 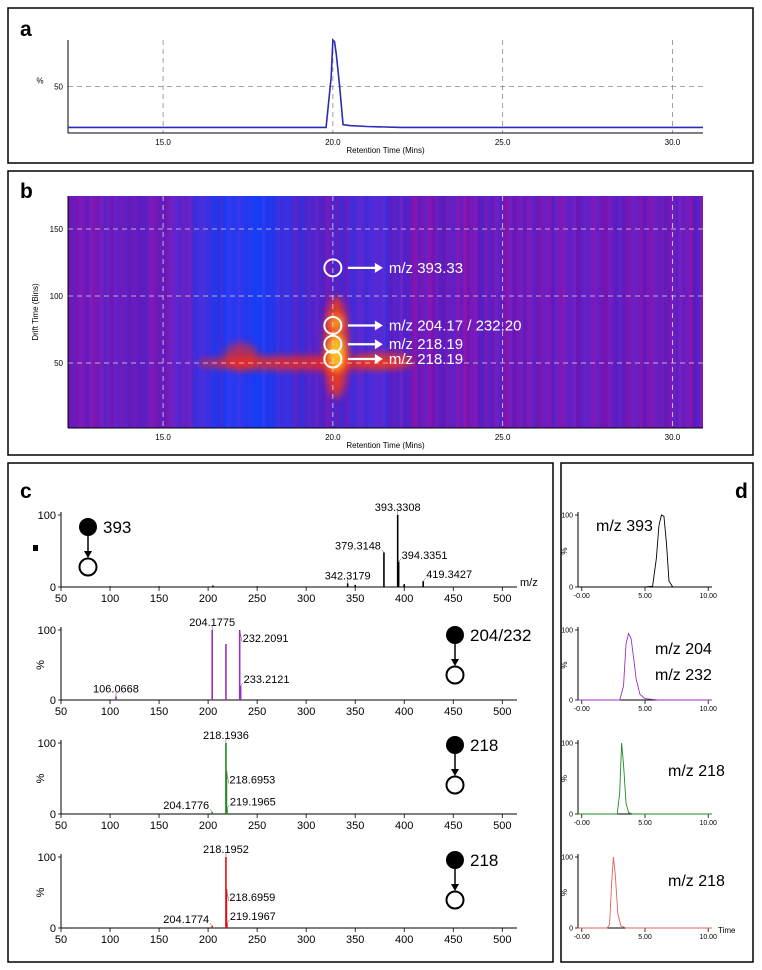 I want to click on x-tick-label: 150, so click(x=159, y=599).